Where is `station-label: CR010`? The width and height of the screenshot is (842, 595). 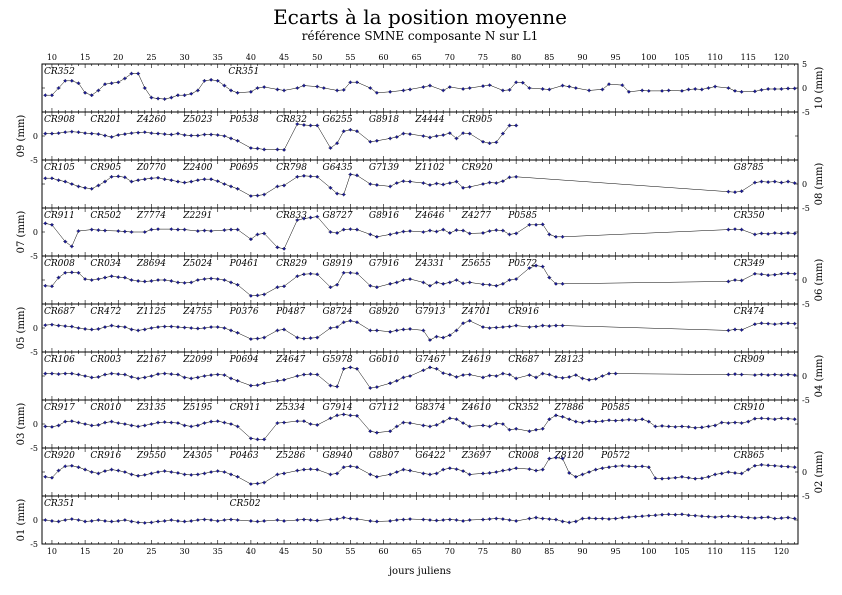
station-label: CR010 is located at coordinates (105, 408).